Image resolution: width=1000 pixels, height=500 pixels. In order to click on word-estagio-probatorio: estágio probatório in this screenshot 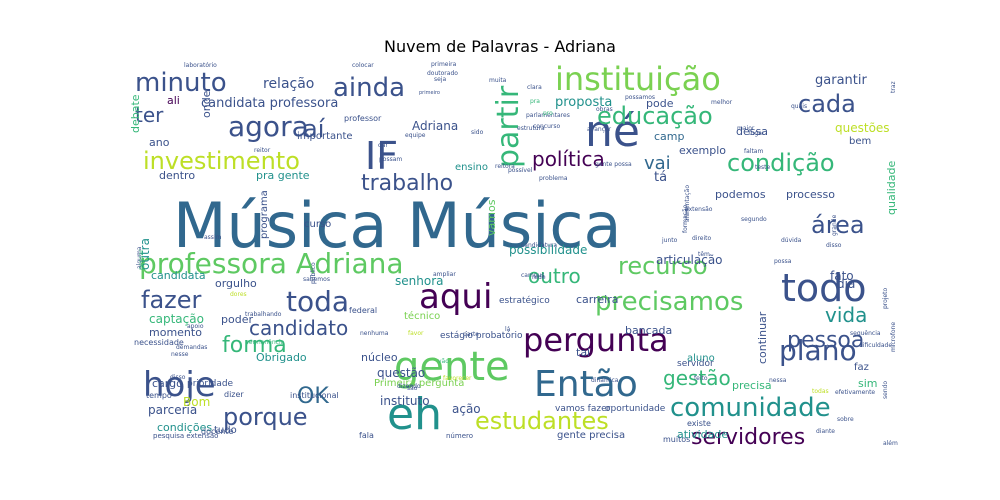, I will do `click(481, 335)`.